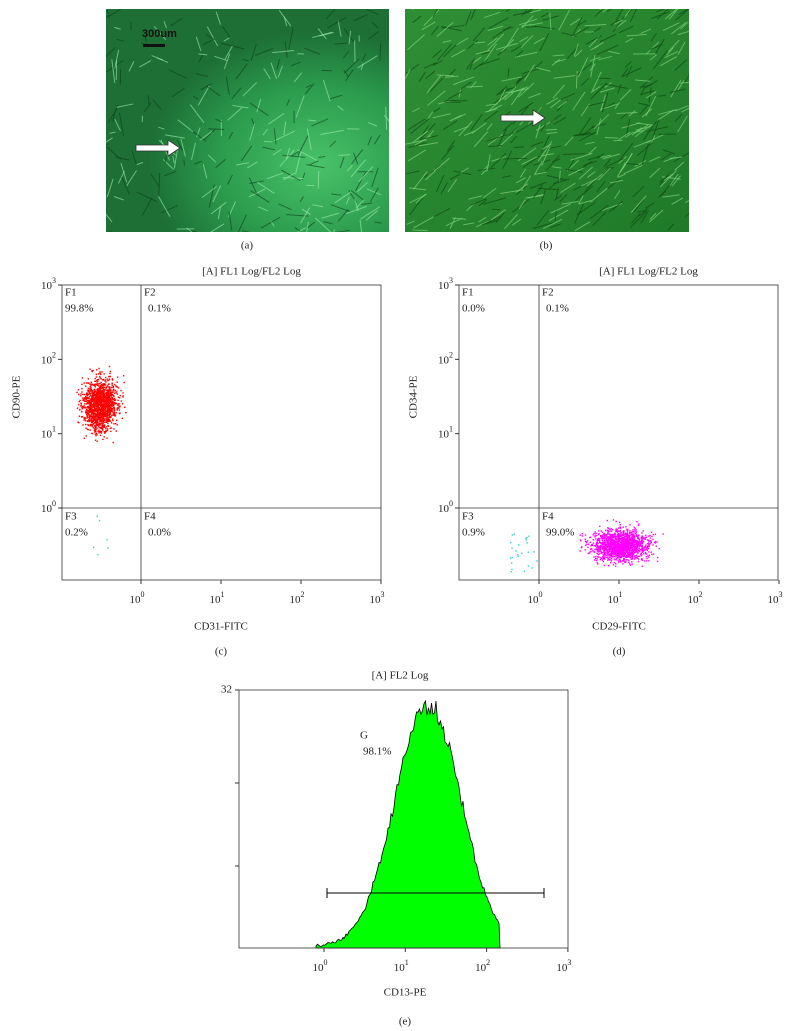 Image resolution: width=796 pixels, height=1031 pixels. Describe the element at coordinates (377, 752) in the screenshot. I see `gate-percent: 98.1%` at that location.